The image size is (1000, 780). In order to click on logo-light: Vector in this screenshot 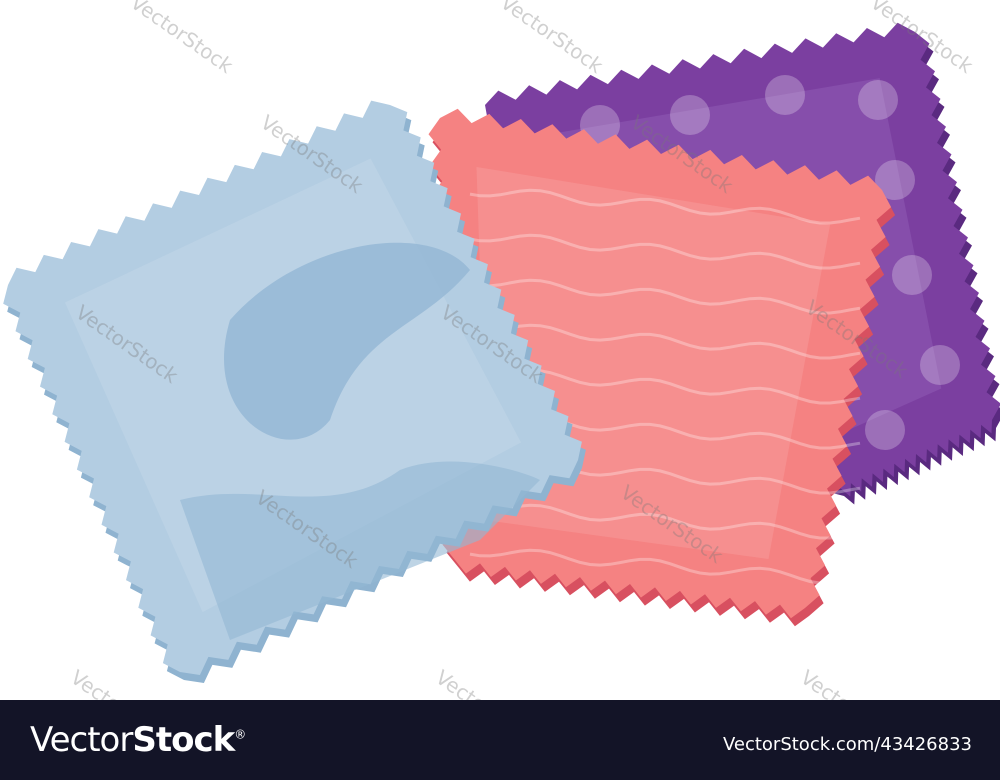, I will do `click(81, 740)`.